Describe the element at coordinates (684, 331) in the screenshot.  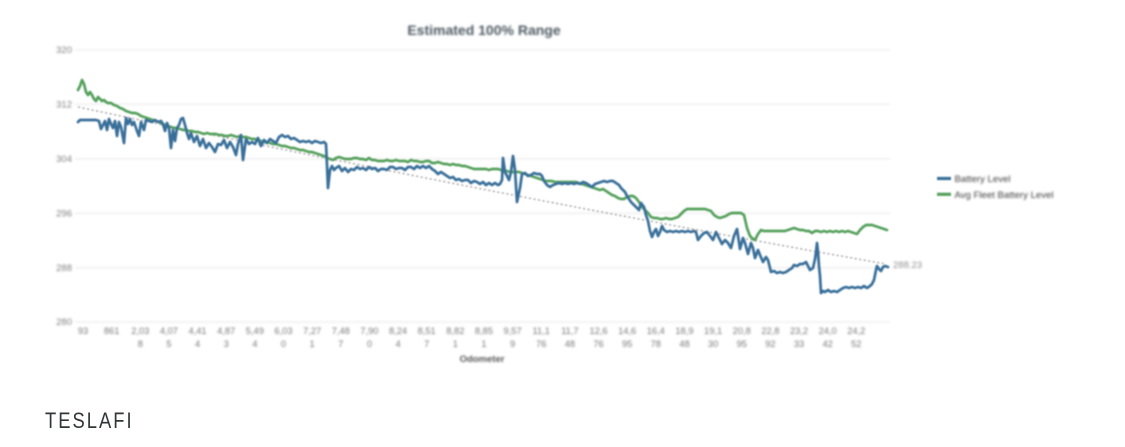
I see `svg-text: 18,9` at that location.